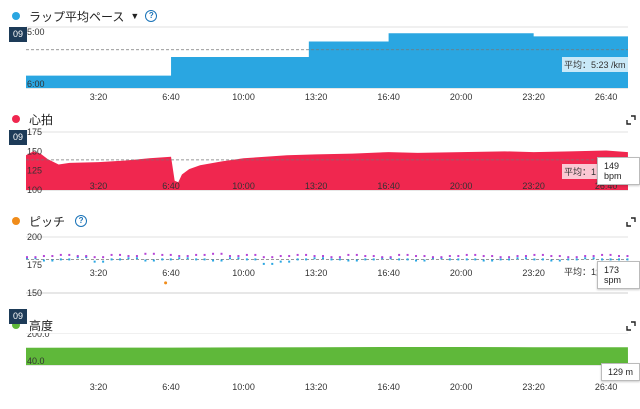  What do you see at coordinates (36, 32) in the screenshot?
I see `pace-y-tick-label: 5:00` at bounding box center [36, 32].